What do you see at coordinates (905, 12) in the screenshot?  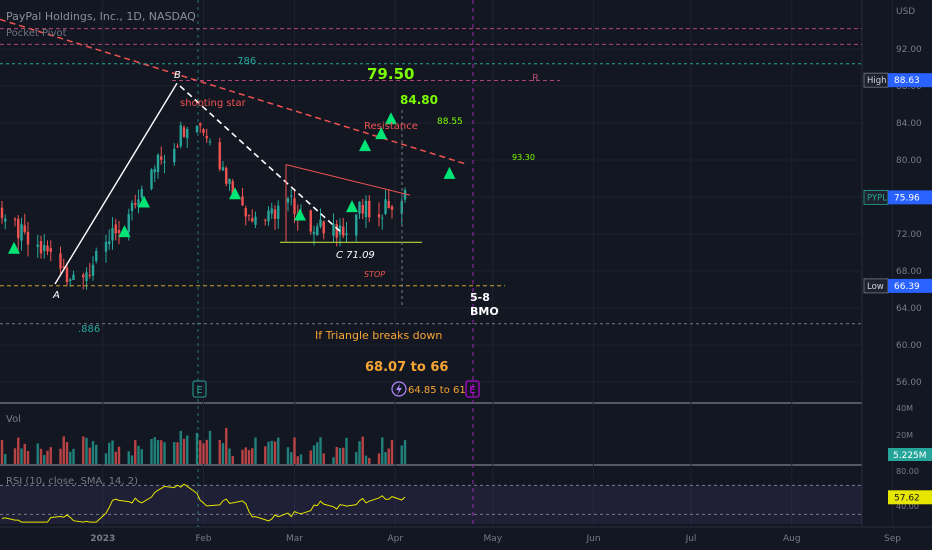 I see `price-axis-unit: USD` at bounding box center [905, 12].